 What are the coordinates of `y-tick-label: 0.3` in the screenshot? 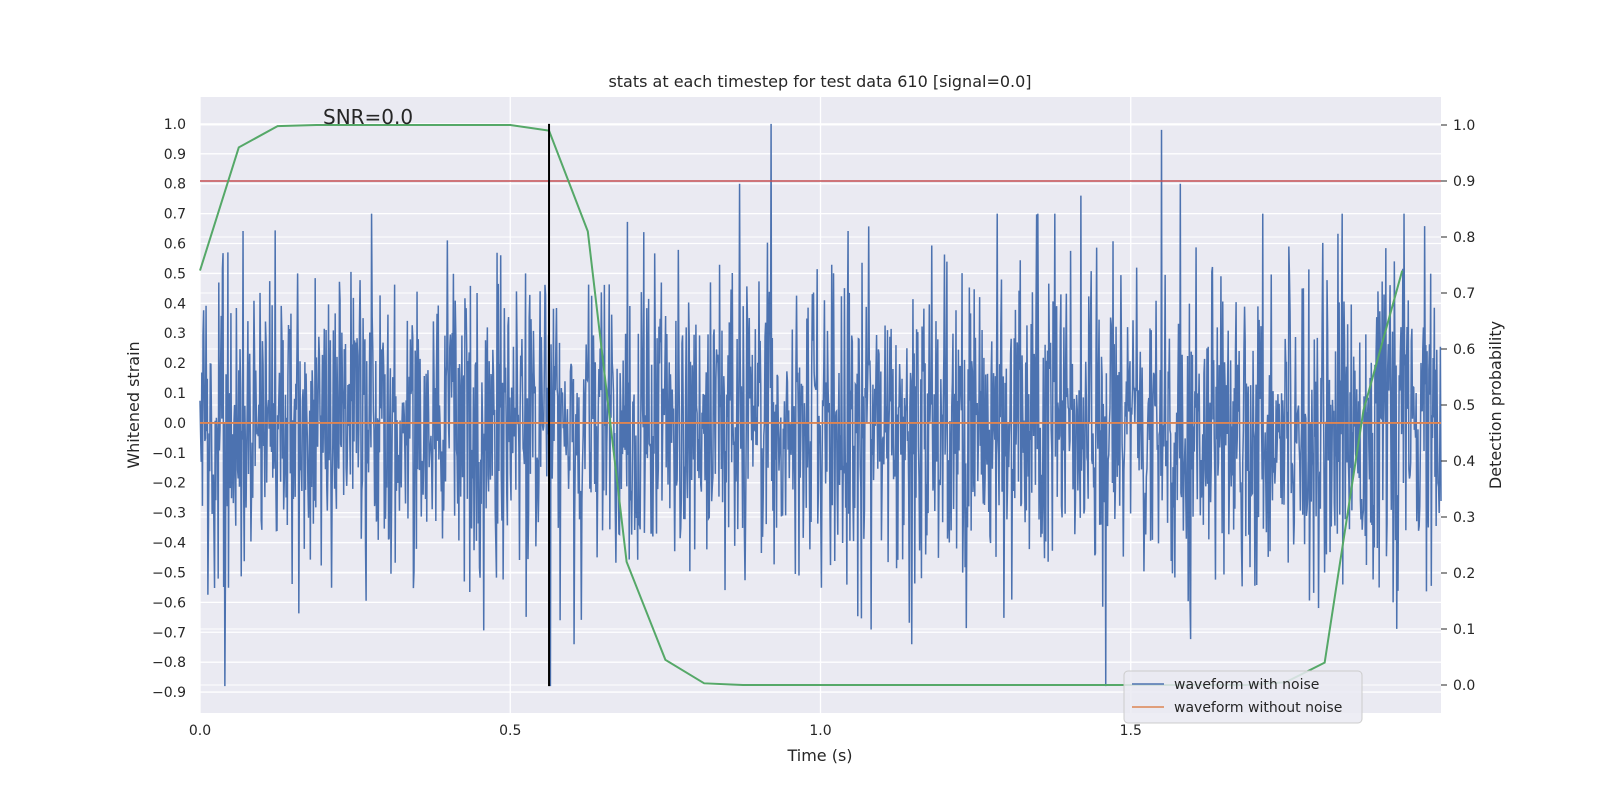 It's located at (175, 334).